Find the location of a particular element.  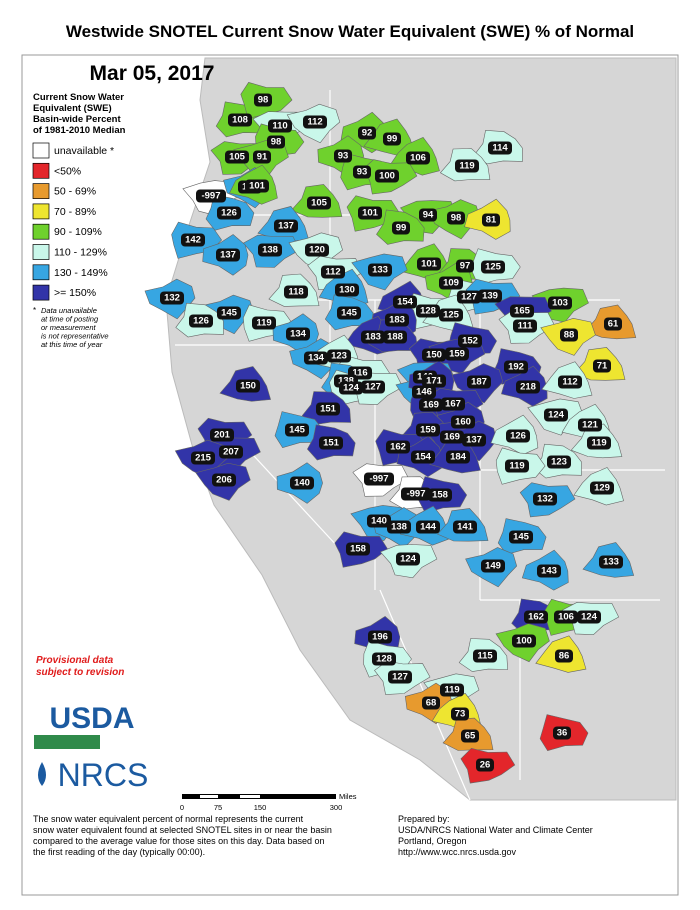

basin-label: 188 is located at coordinates (395, 337).